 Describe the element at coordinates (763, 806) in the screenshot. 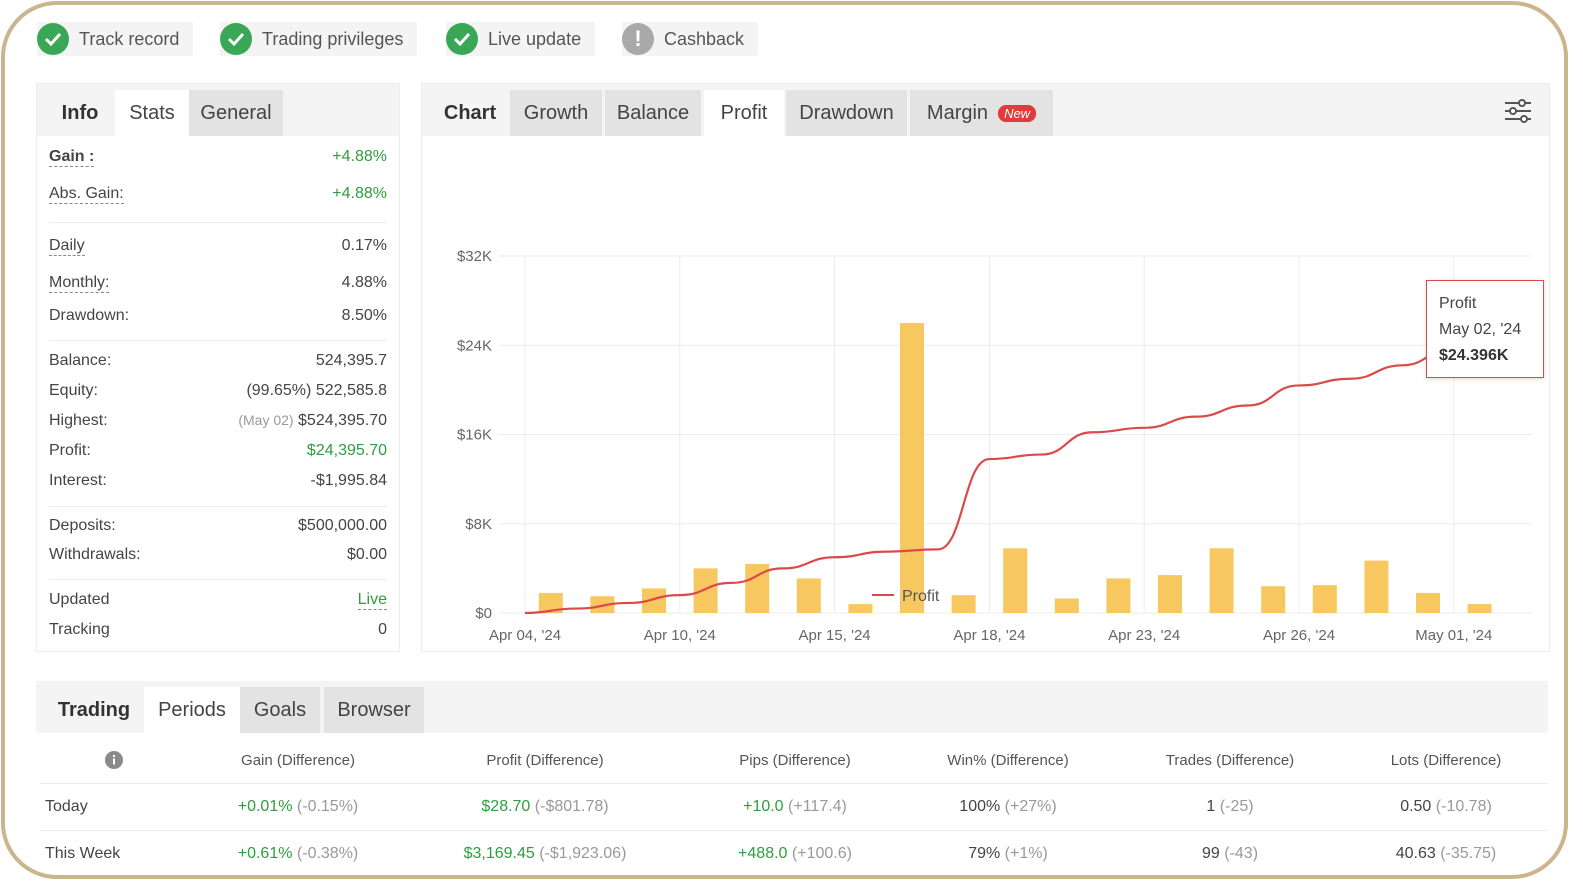

I see `pips-cell: +10.0` at that location.